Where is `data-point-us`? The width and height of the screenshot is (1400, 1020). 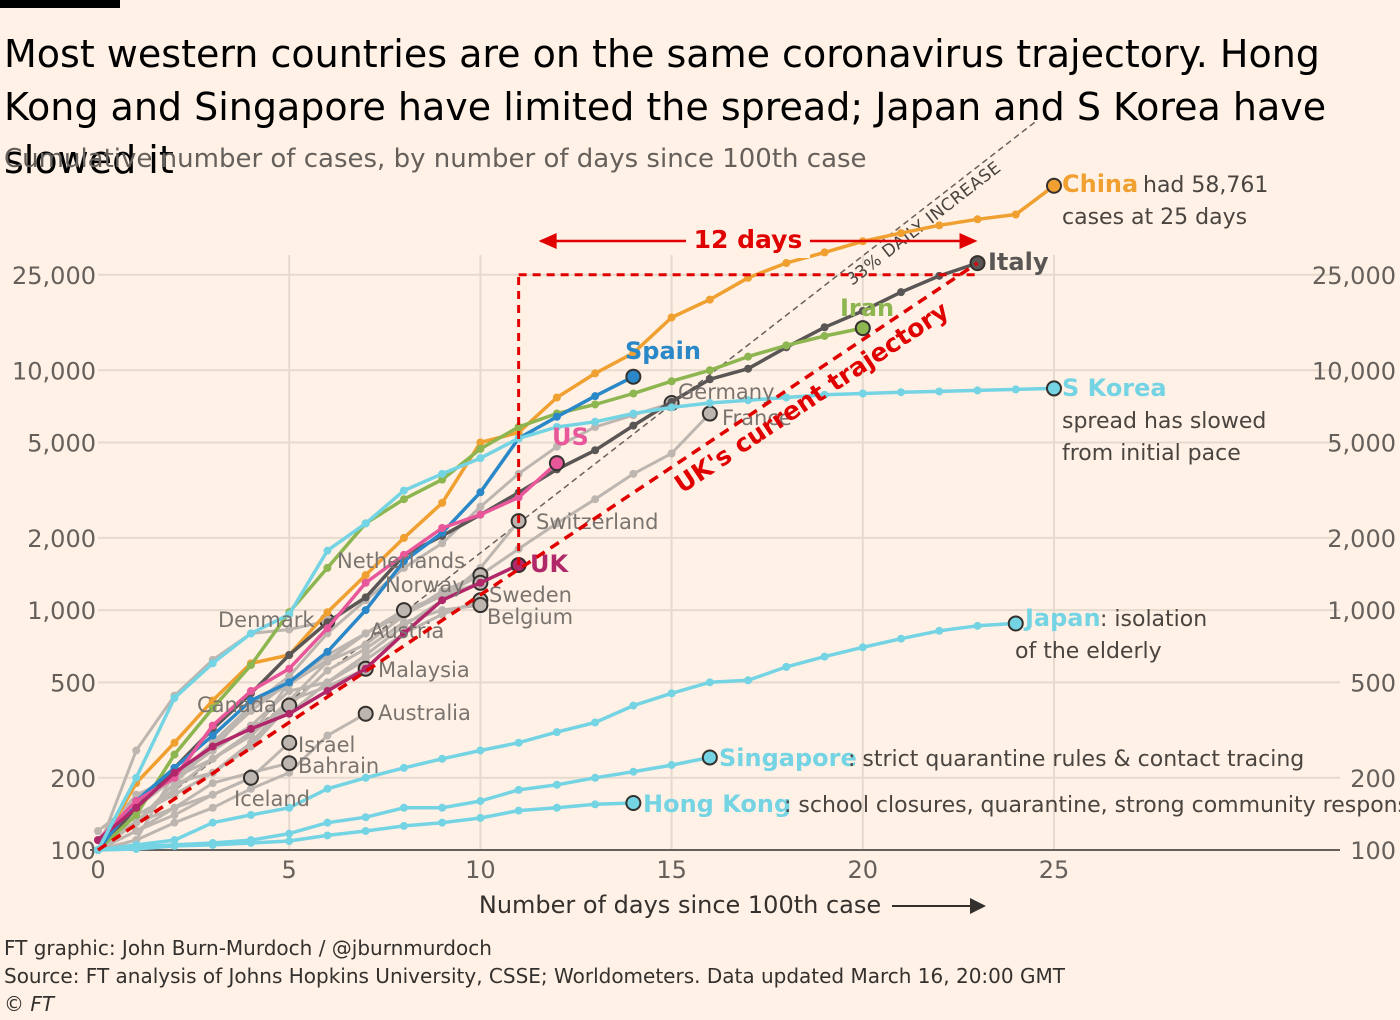 data-point-us is located at coordinates (442, 527).